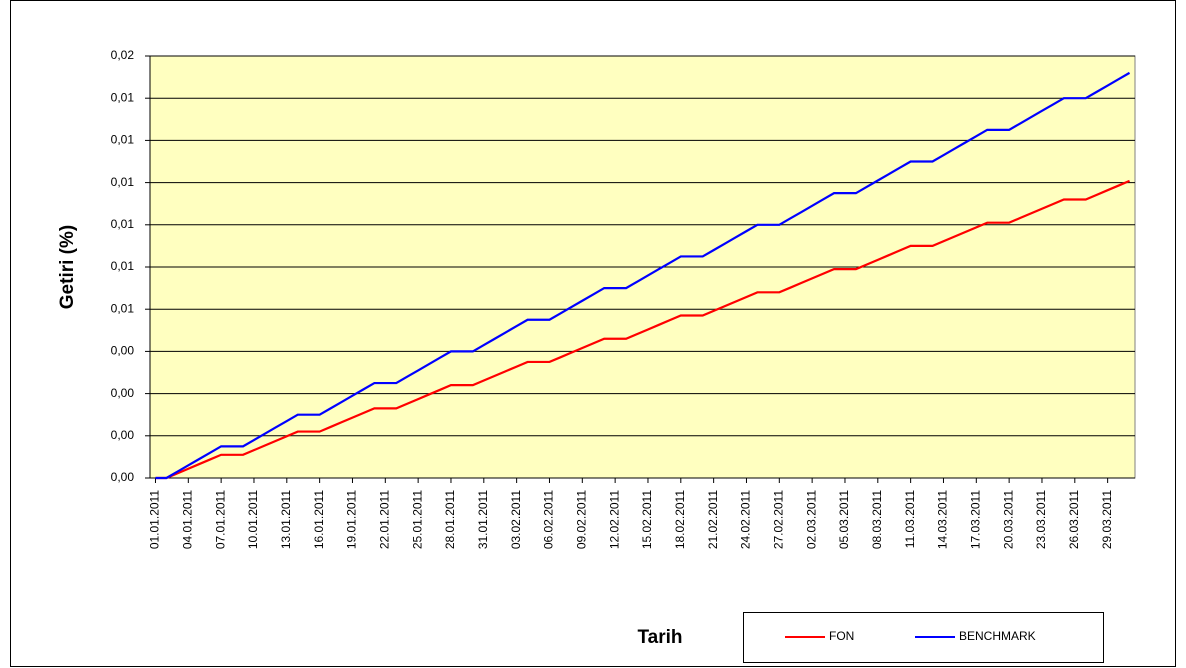  I want to click on x-tick-label: 11.03.2011, so click(910, 519).